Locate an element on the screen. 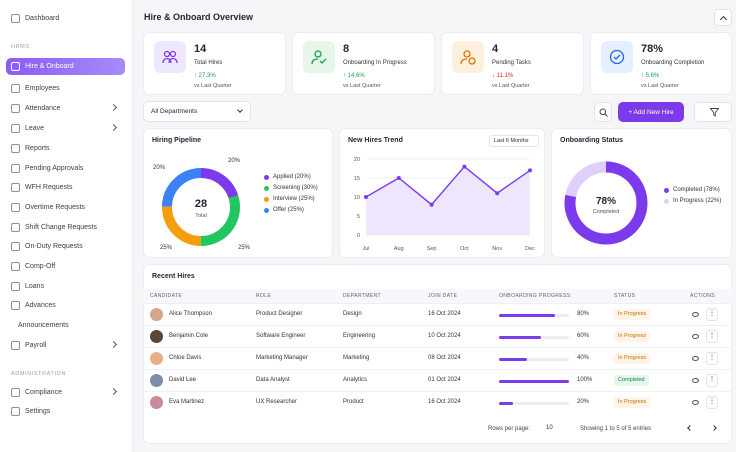 Image resolution: width=736 pixels, height=452 pixels. status-center-value: 78% is located at coordinates (606, 201).